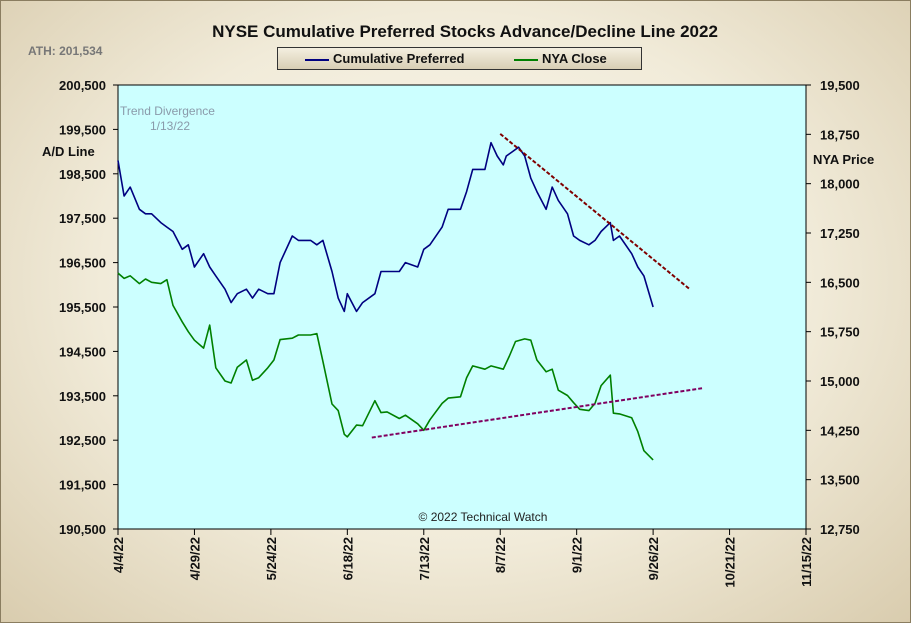 The image size is (911, 623). What do you see at coordinates (118, 555) in the screenshot?
I see `x-tick-label: 4/4/22` at bounding box center [118, 555].